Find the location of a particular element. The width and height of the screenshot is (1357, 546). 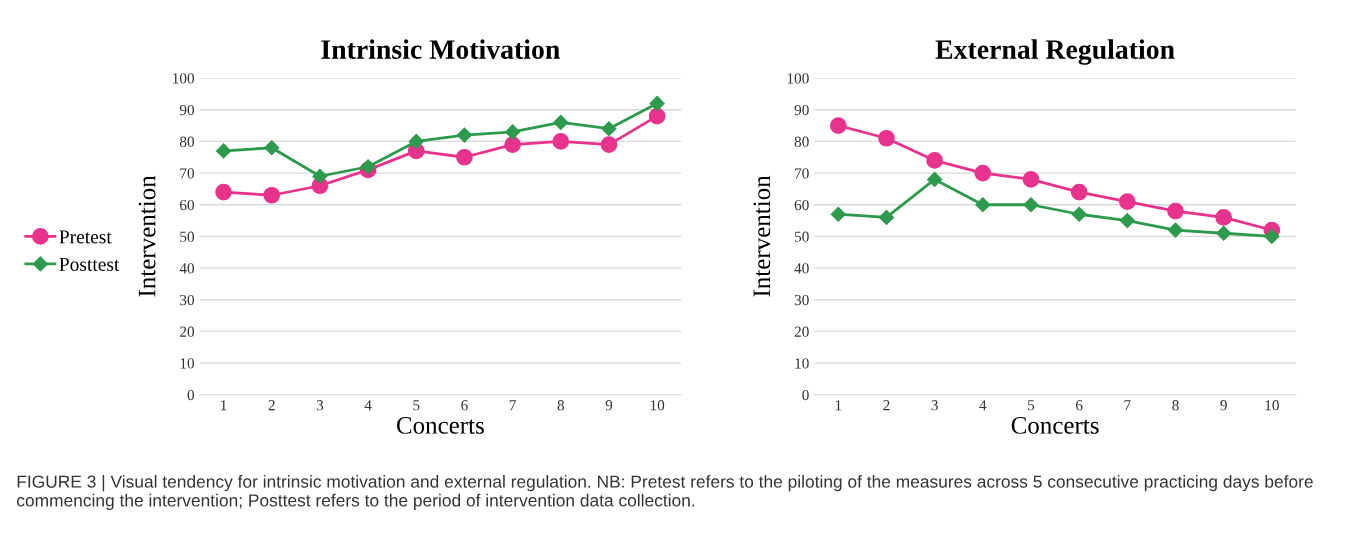

caption: FIGURE 3 | Visual tendency for intrinsic motivation and external regulation. NB: Pretest refers to the piloting of the measures across 5 consecutive practicing days before commencing the intervention; Posttest refers to the period of intervention data collection. is located at coordinates (665, 492).